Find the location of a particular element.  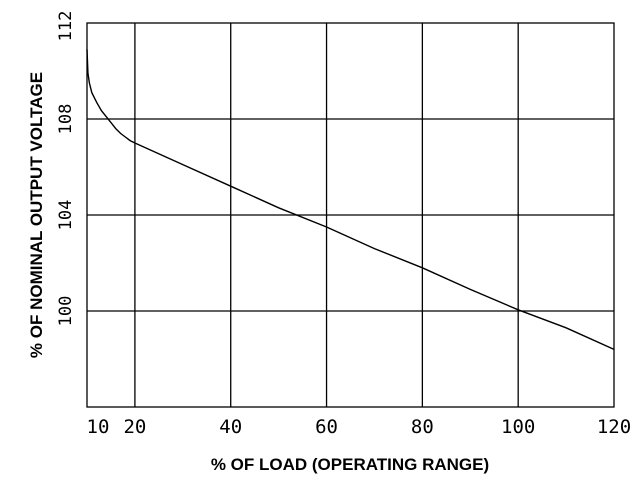

x-tick-label: 80 is located at coordinates (422, 427).